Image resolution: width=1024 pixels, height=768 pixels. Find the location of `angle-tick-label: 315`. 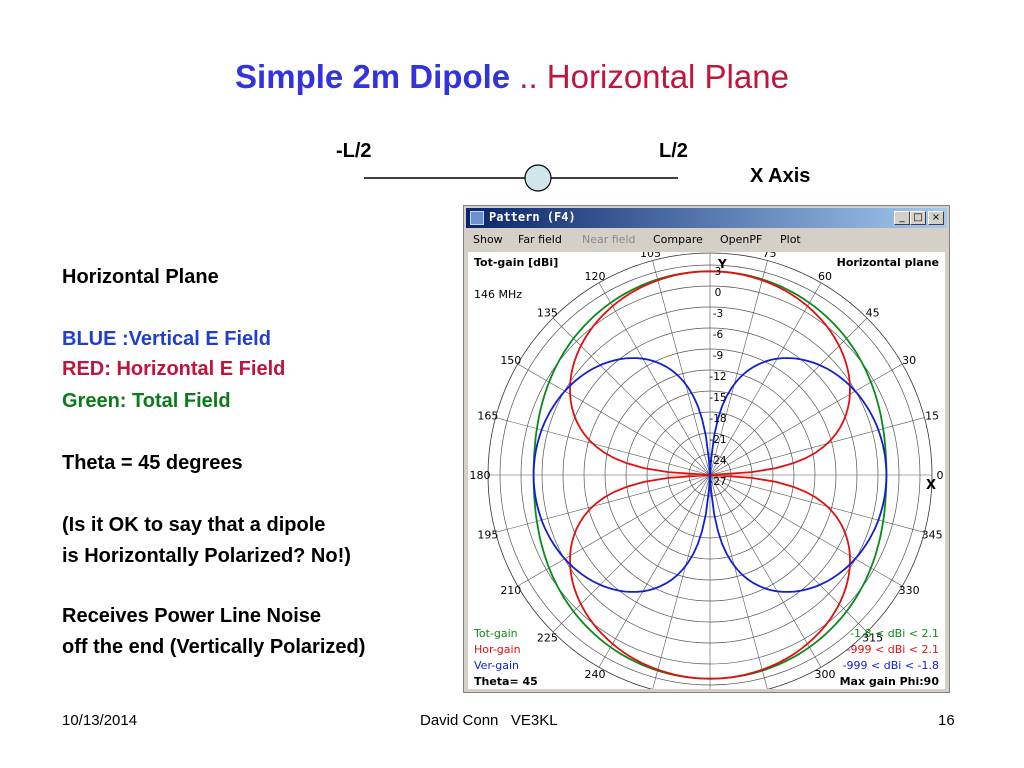

angle-tick-label: 315 is located at coordinates (872, 638).